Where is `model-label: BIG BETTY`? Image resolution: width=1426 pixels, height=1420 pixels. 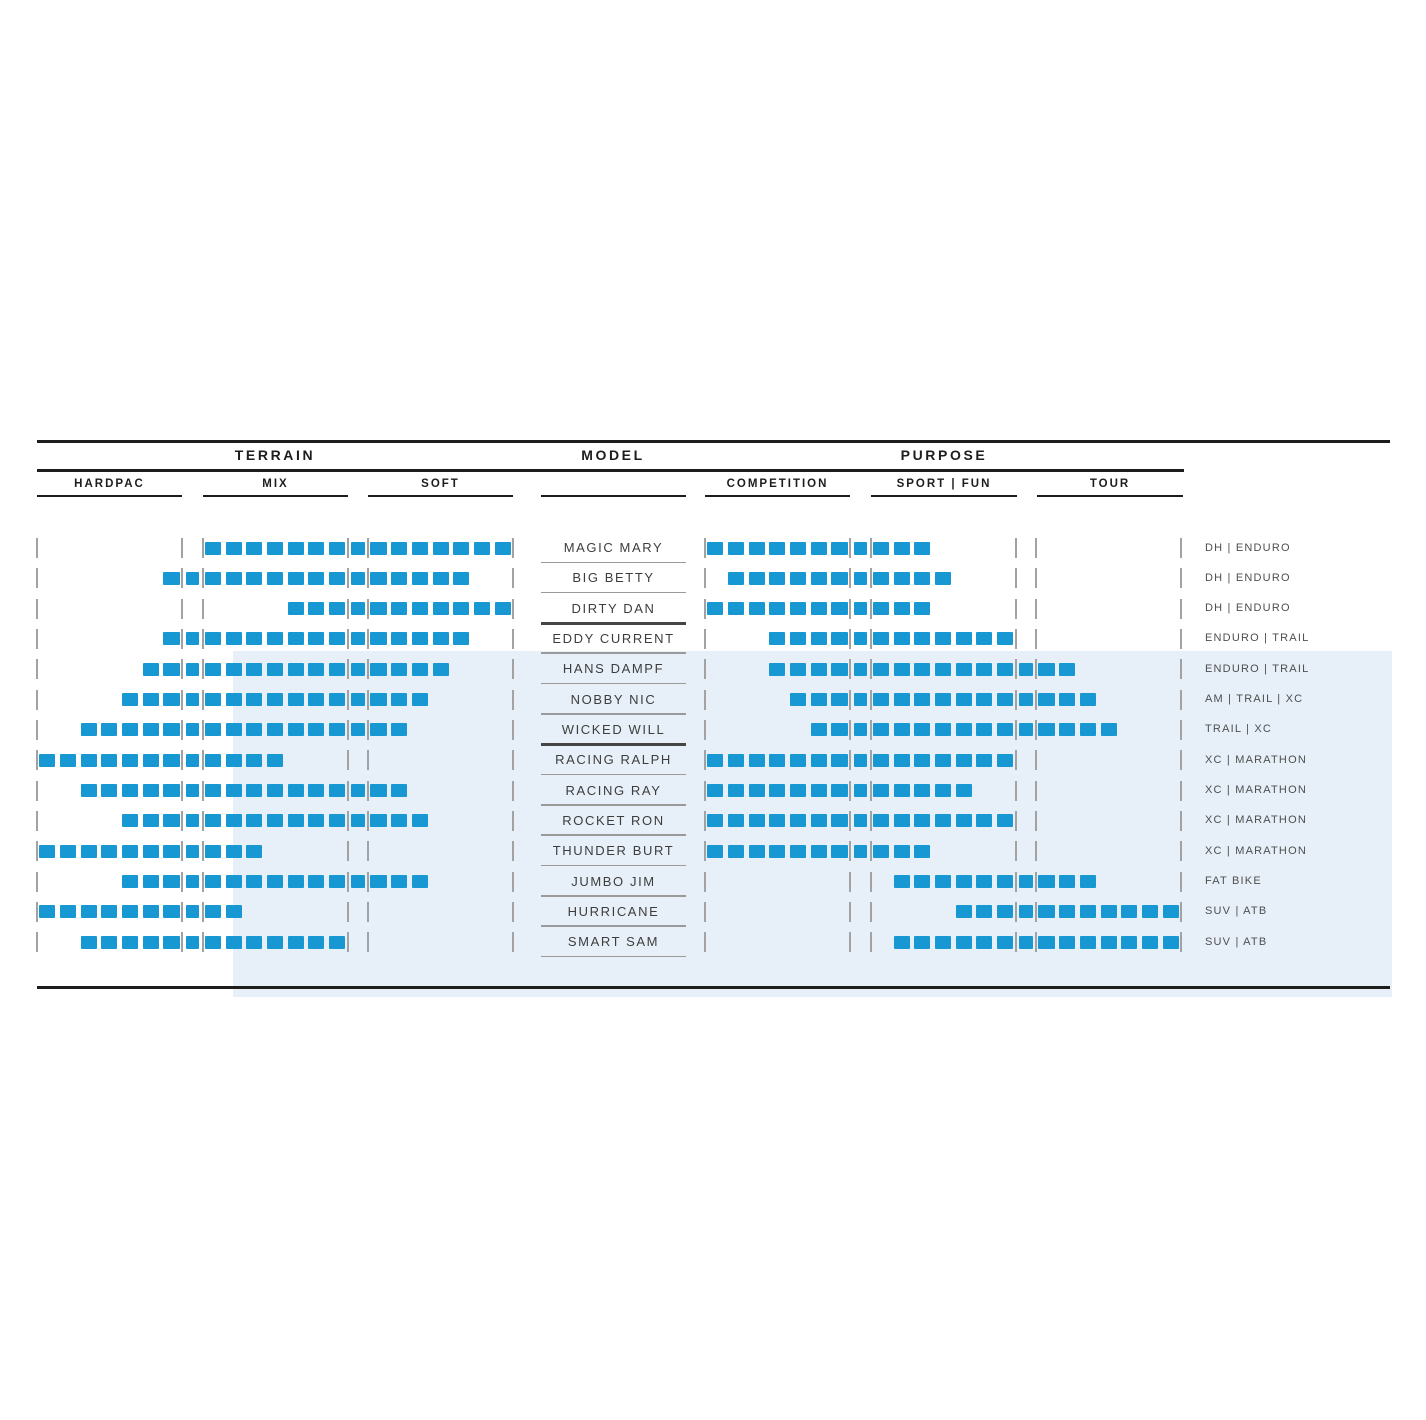
model-label: BIG BETTY is located at coordinates (613, 578).